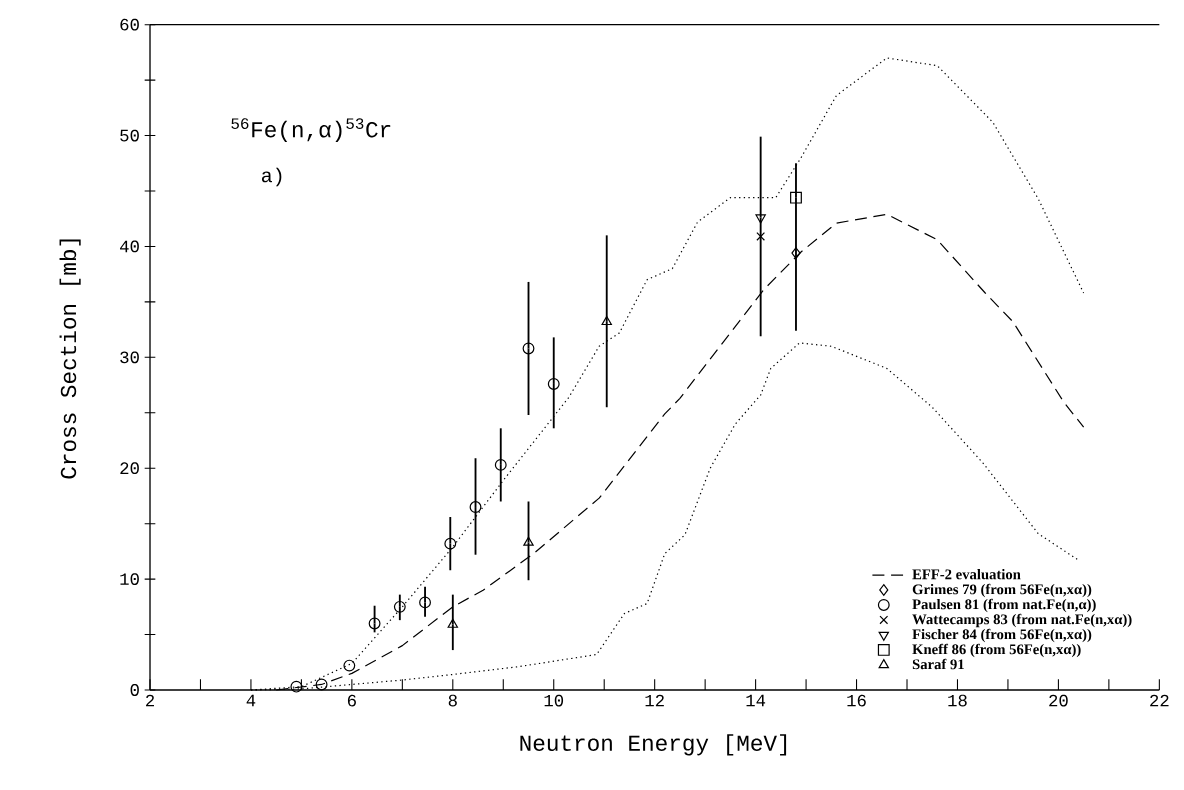  What do you see at coordinates (351, 700) in the screenshot?
I see `x-tick-label: 6` at bounding box center [351, 700].